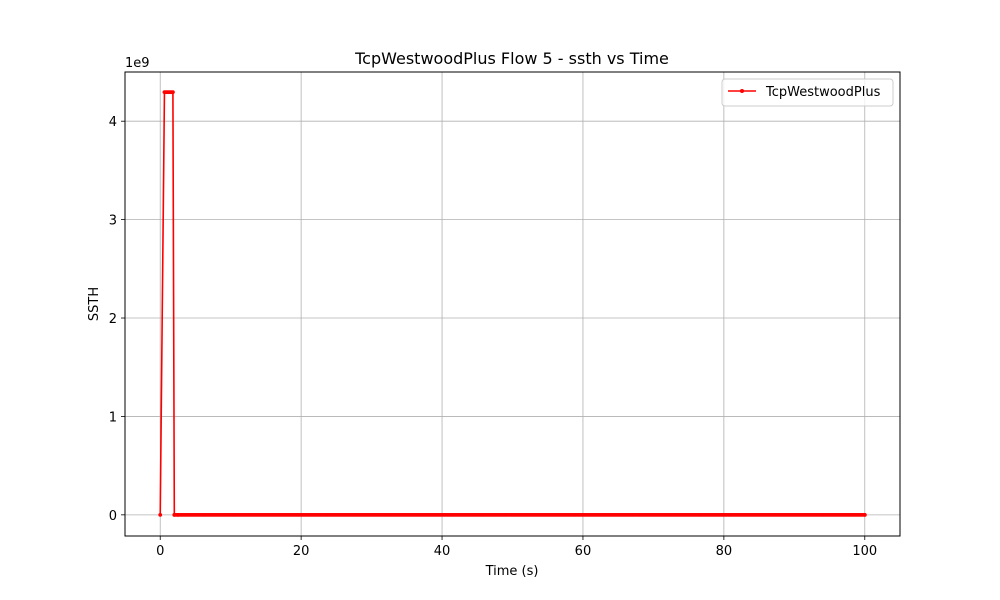 Image resolution: width=1000 pixels, height=600 pixels. I want to click on y-axis: 0 1 2 3 4, so click(117, 319).